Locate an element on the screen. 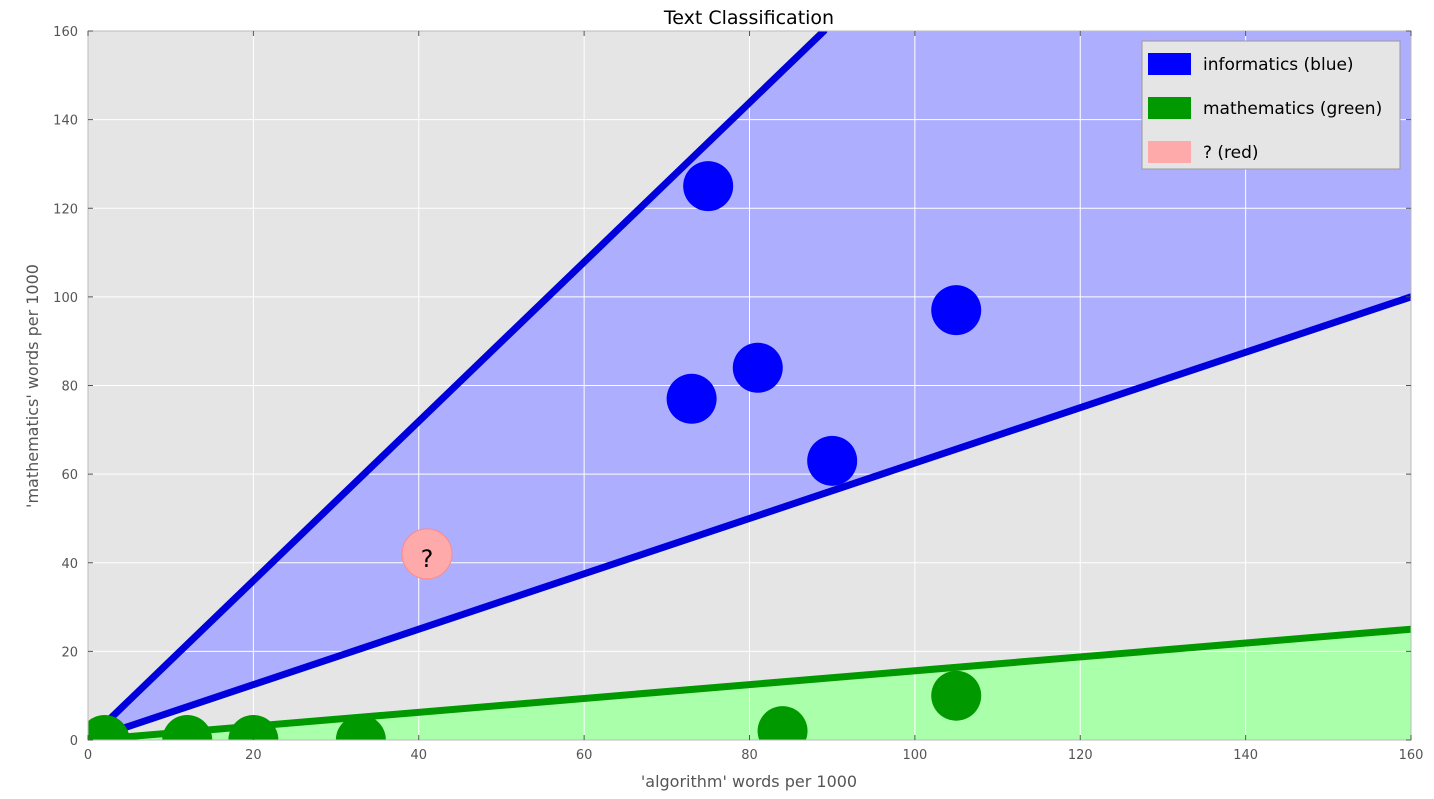 The width and height of the screenshot is (1434, 799). y-tick-label: 160 is located at coordinates (65, 32).